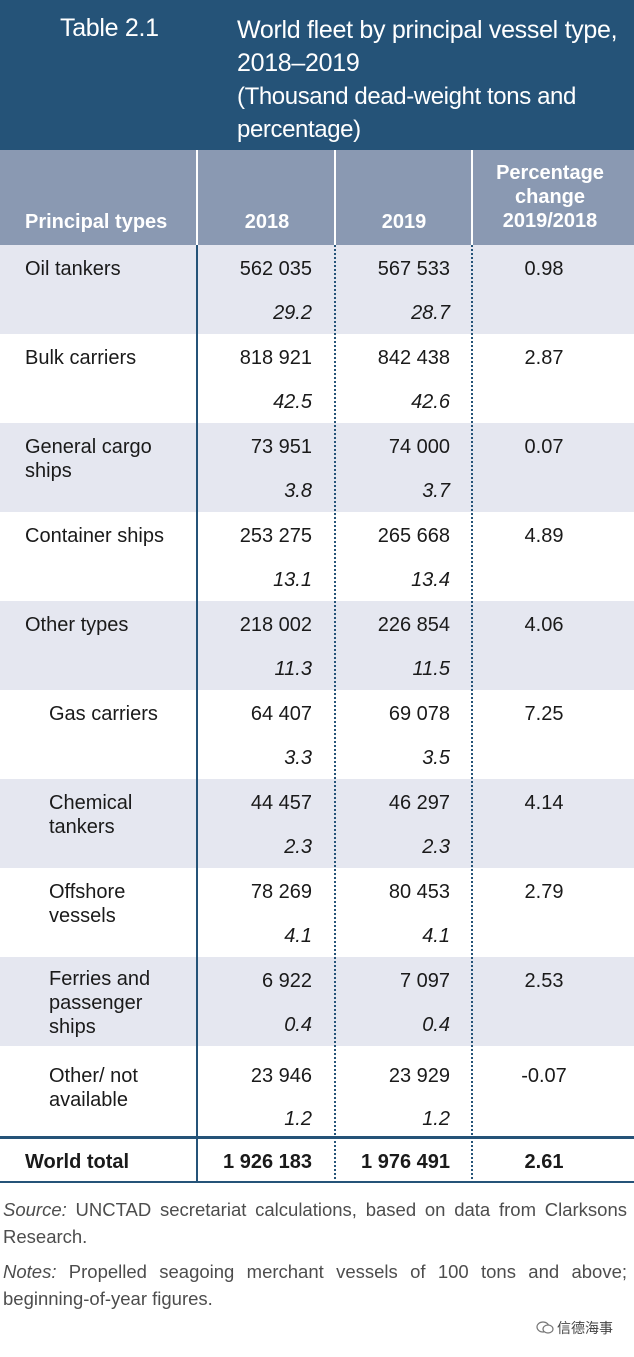  I want to click on value-2018: 78 269, so click(281, 892).